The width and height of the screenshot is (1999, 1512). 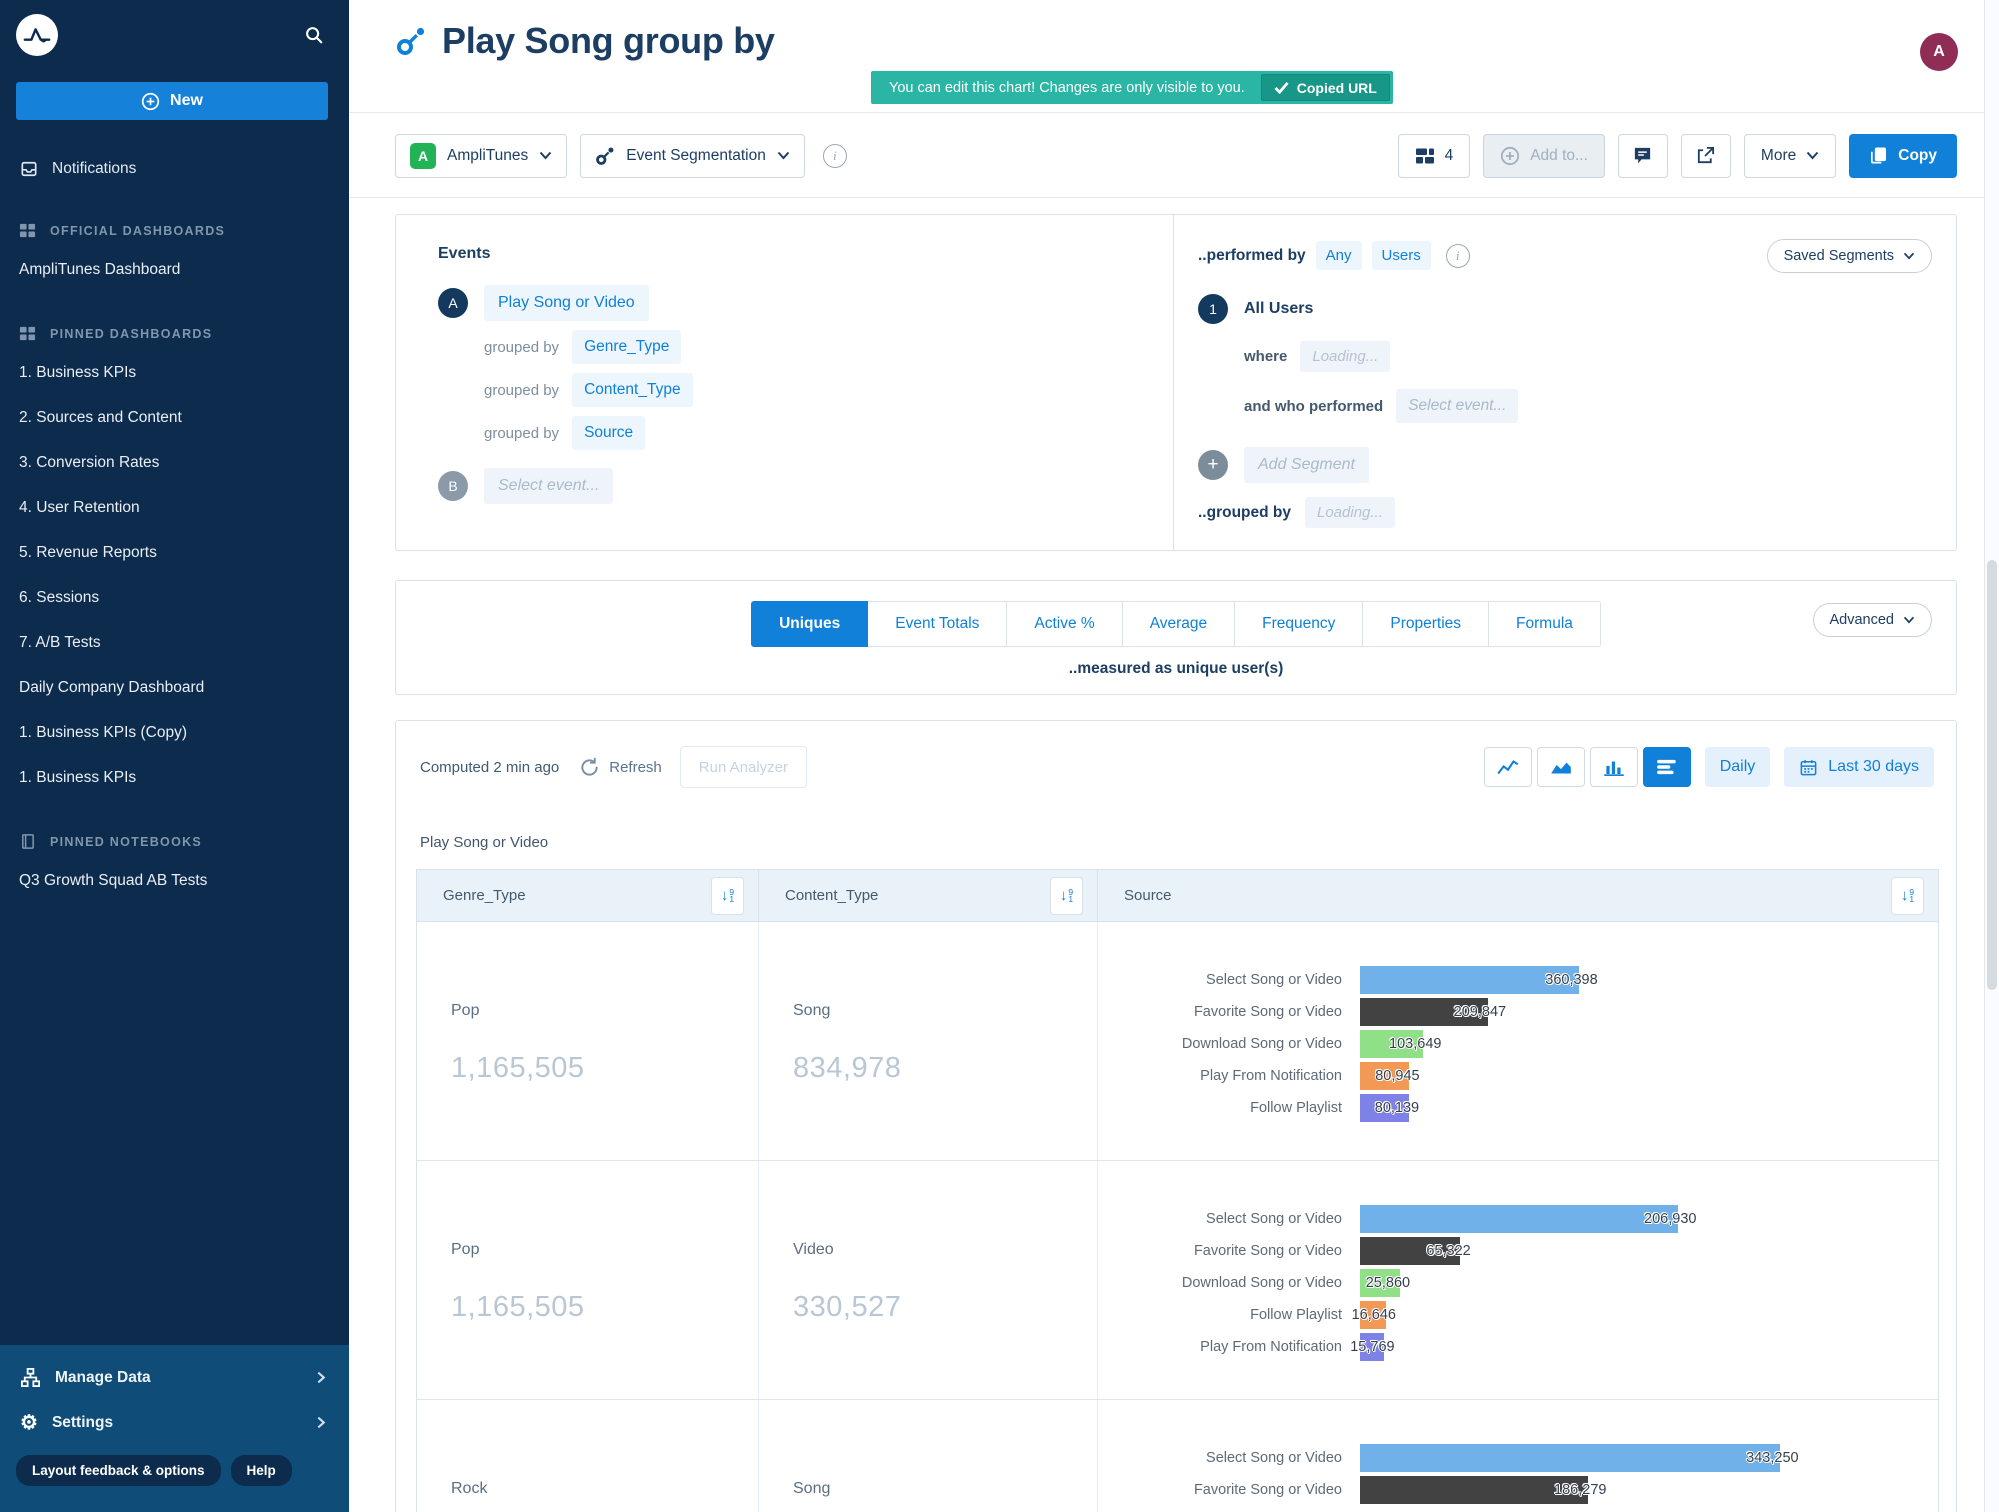 I want to click on comment-icon, so click(x=1642, y=155).